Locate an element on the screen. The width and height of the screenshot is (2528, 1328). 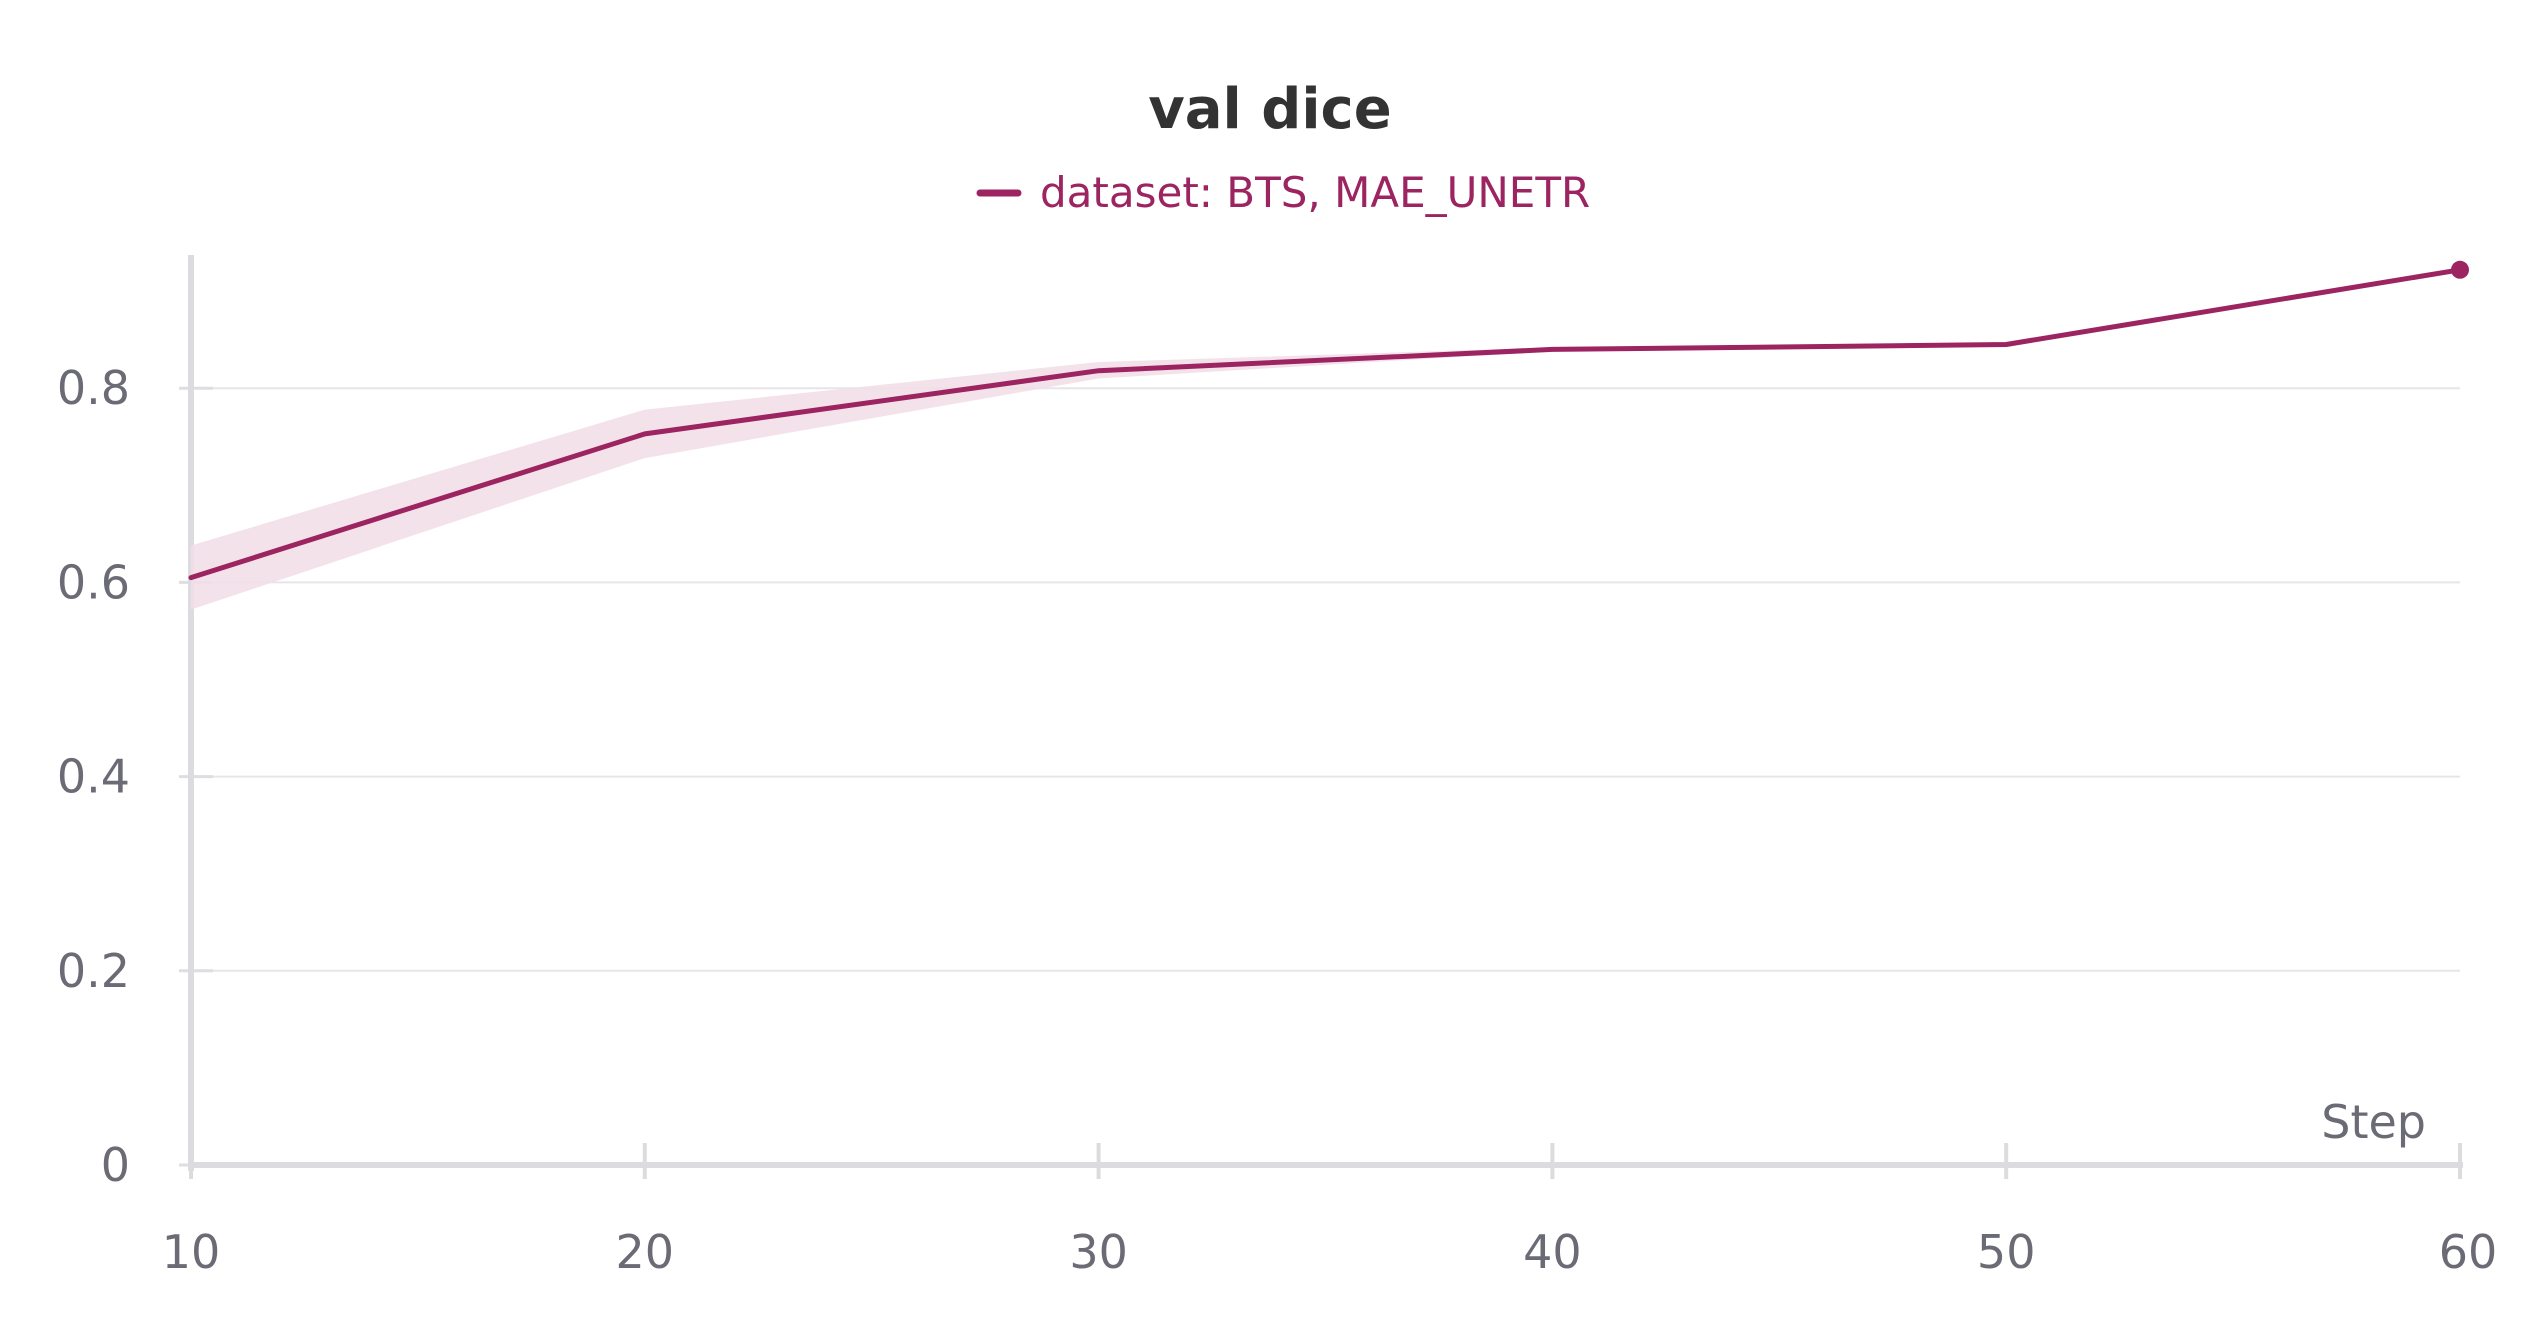
y-tick-label: 0.8 is located at coordinates (93, 388).